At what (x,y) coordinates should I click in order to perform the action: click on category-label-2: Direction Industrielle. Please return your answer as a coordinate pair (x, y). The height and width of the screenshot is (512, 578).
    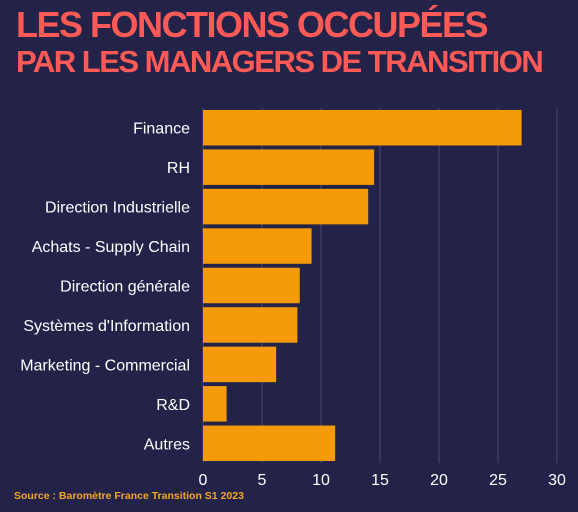
    Looking at the image, I should click on (117, 208).